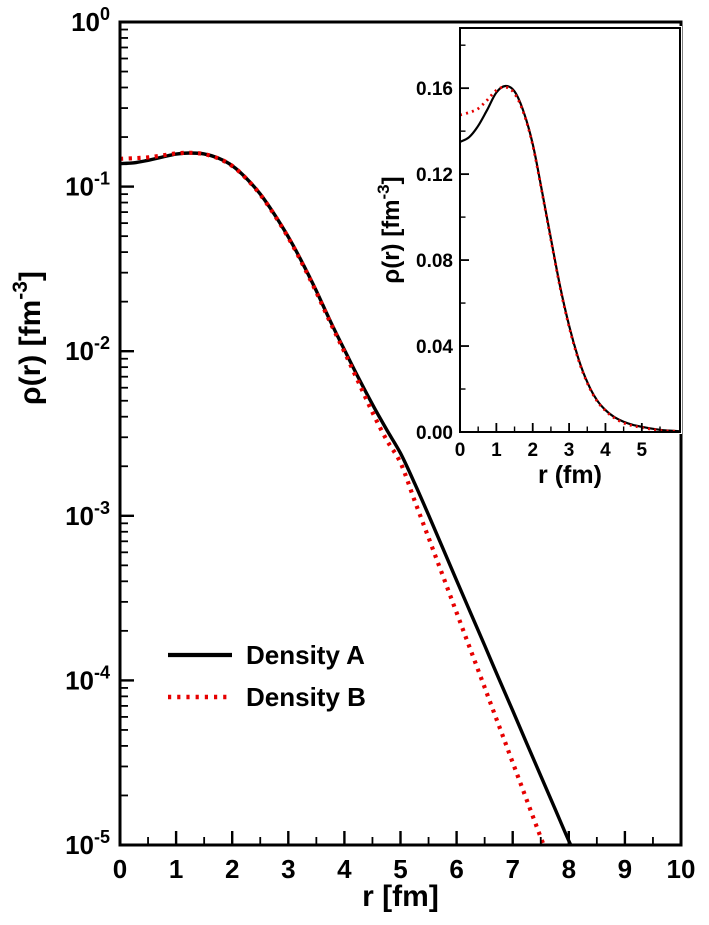  What do you see at coordinates (28, 338) in the screenshot?
I see `main-y-axis-label: ρ(r) [fm-3]` at bounding box center [28, 338].